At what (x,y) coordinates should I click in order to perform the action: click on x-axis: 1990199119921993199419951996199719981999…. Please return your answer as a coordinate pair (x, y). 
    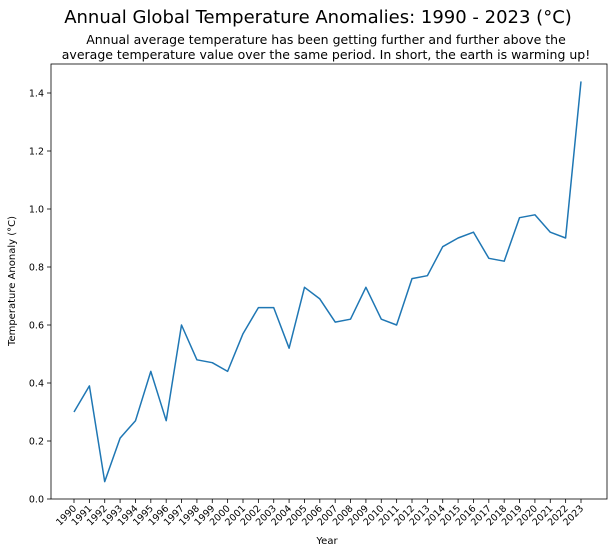
    Looking at the image, I should click on (320, 513).